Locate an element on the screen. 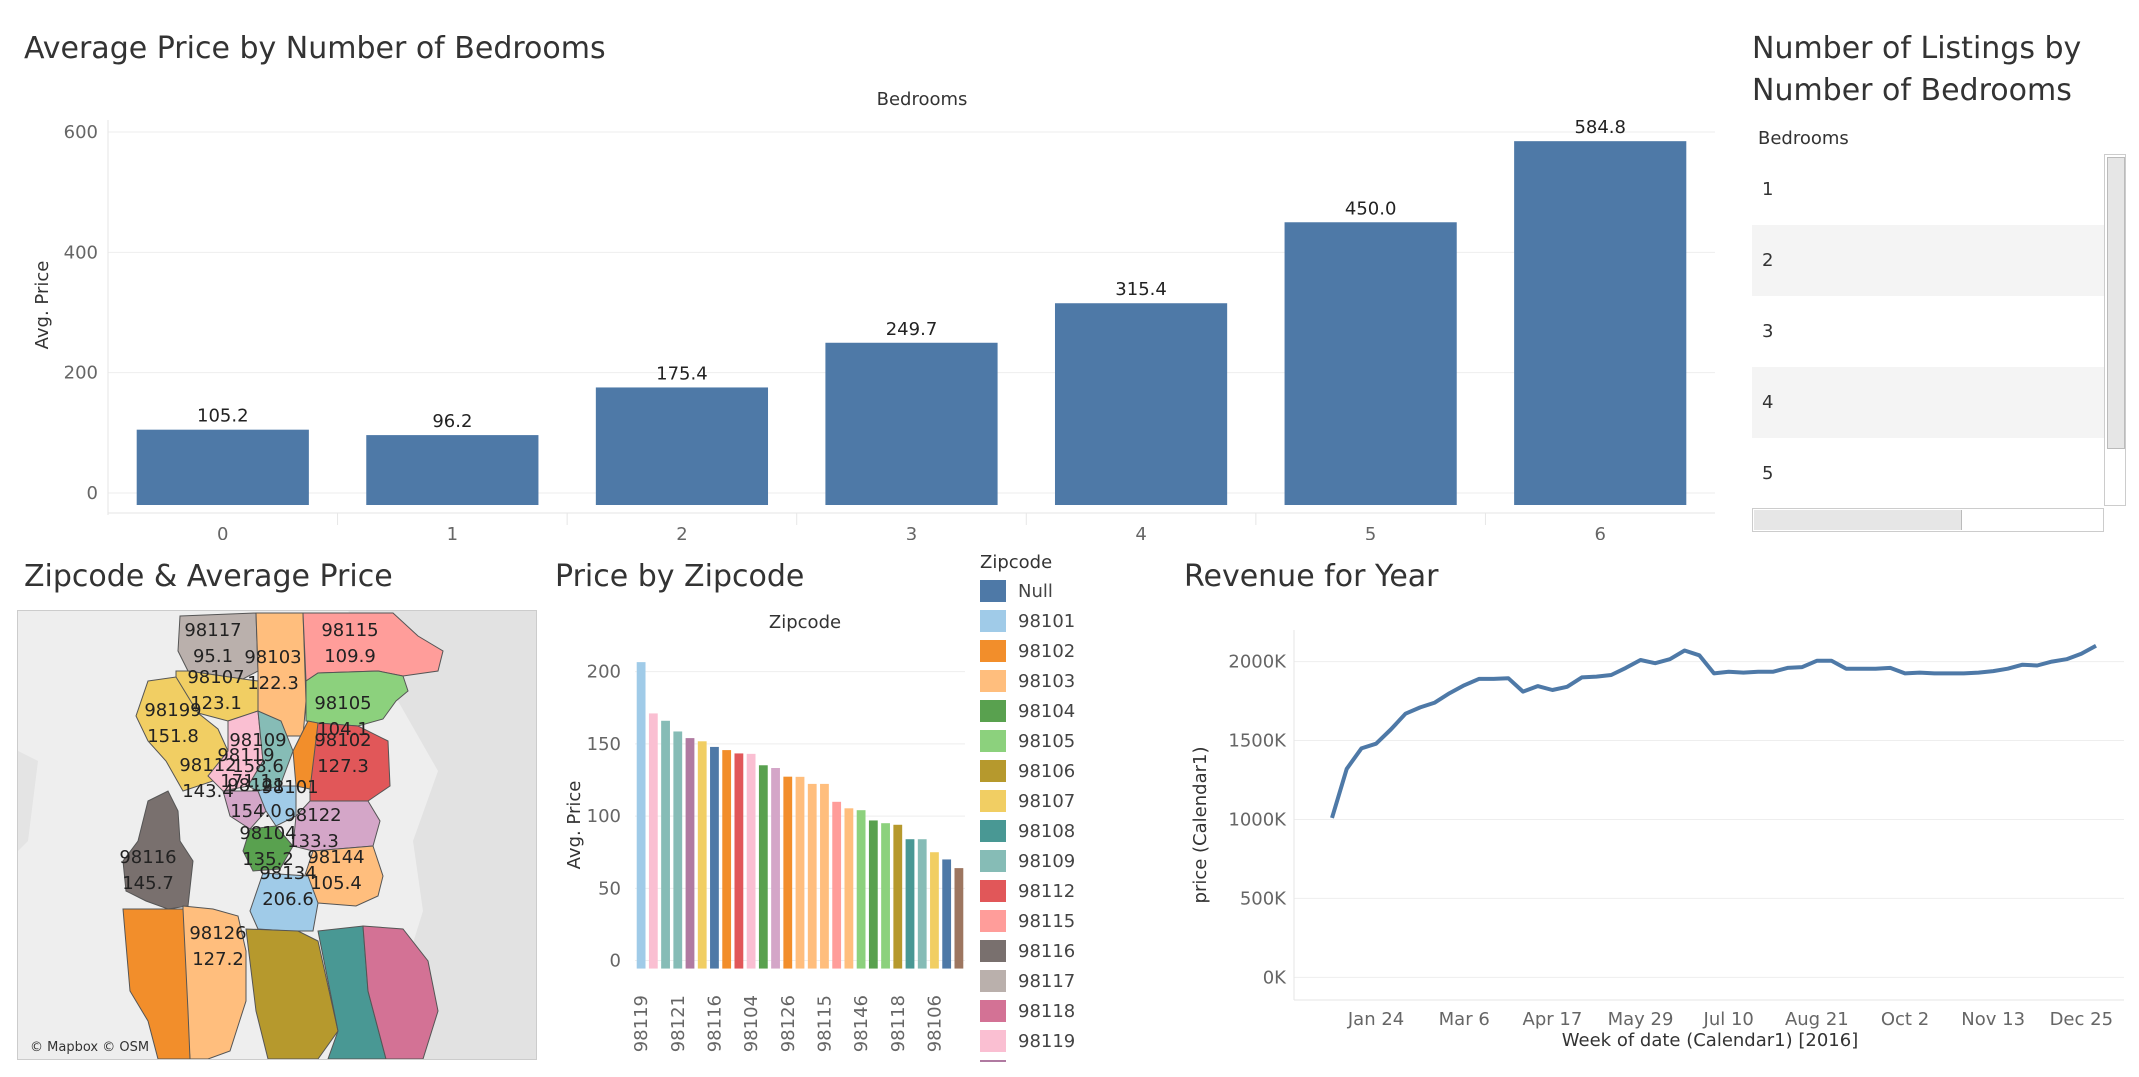 The width and height of the screenshot is (2139, 1077). legend-item: 98107 is located at coordinates (1050, 801).